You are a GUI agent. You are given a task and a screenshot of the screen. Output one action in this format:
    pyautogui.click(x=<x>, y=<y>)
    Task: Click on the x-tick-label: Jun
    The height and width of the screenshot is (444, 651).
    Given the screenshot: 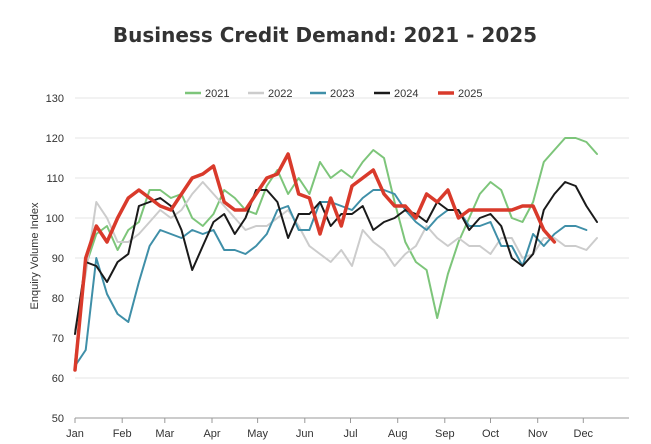 What is the action you would take?
    pyautogui.click(x=305, y=434)
    